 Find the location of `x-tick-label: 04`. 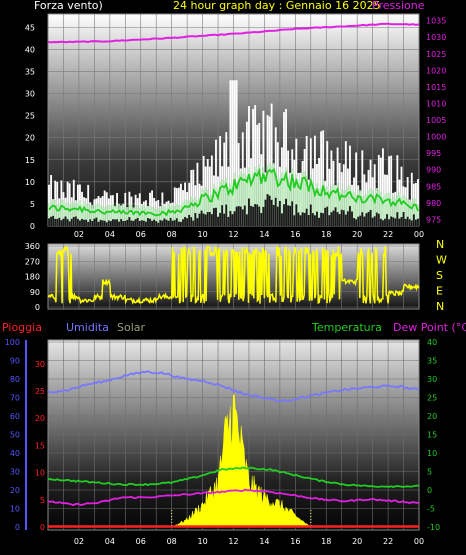

x-tick-label: 04 is located at coordinates (110, 541).